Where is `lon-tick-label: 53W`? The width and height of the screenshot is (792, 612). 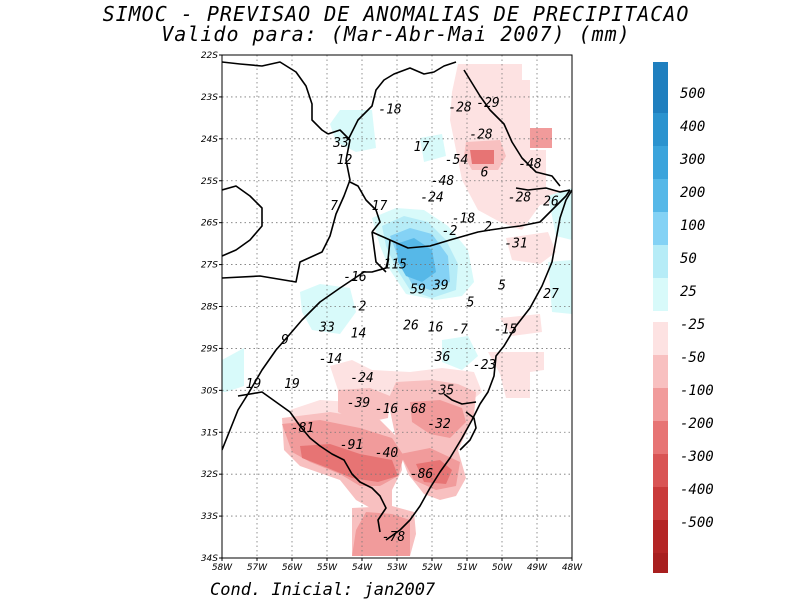
lon-tick-label: 53W is located at coordinates (397, 568).